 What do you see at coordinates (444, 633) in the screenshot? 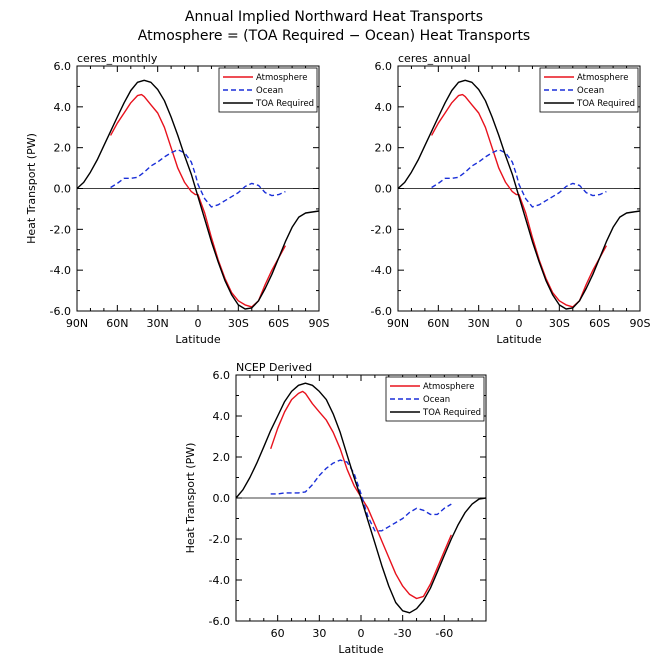
I see `x-tick-label: -60` at bounding box center [444, 633].